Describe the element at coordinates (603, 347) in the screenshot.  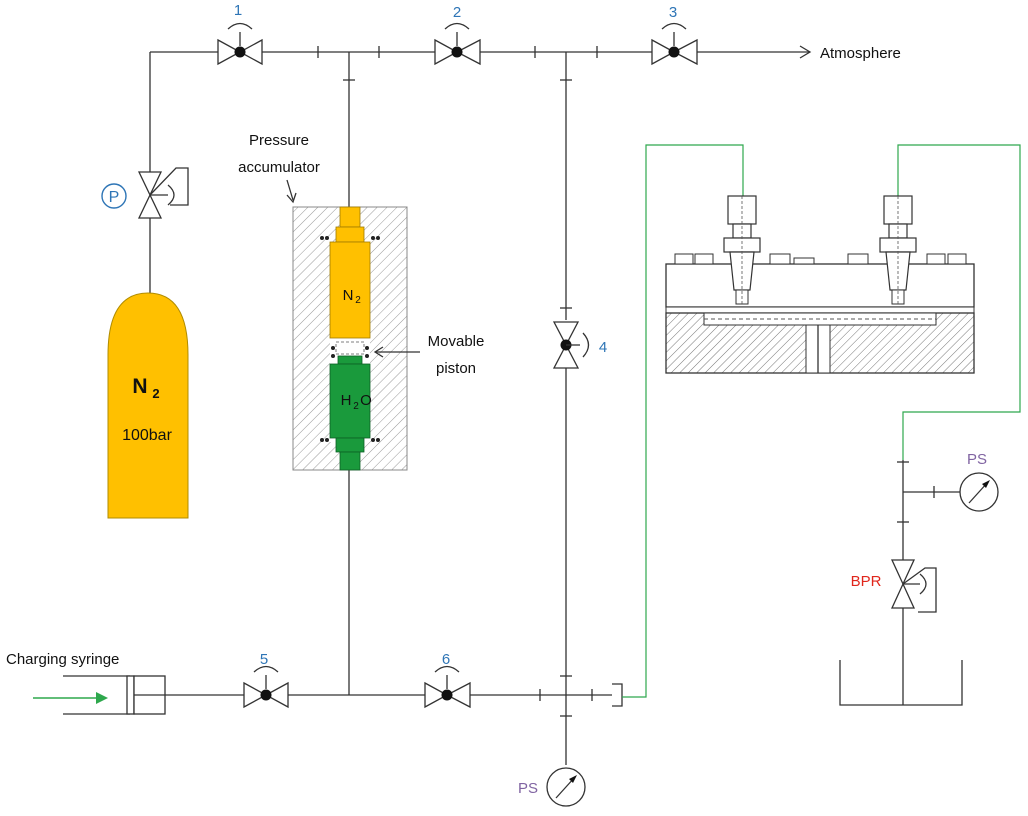
I see `valve-4-label: 4` at that location.